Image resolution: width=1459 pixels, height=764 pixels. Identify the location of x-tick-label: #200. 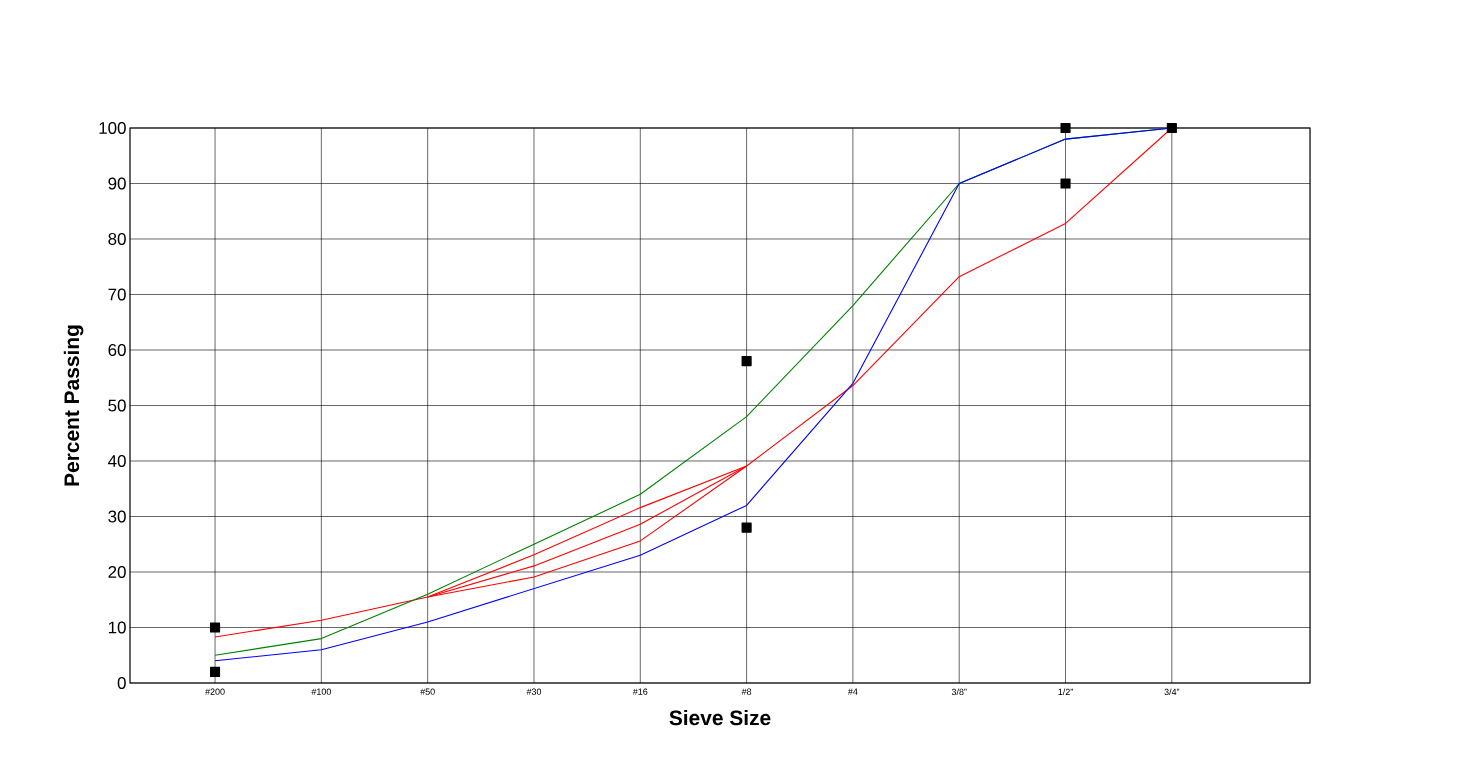
(215, 691).